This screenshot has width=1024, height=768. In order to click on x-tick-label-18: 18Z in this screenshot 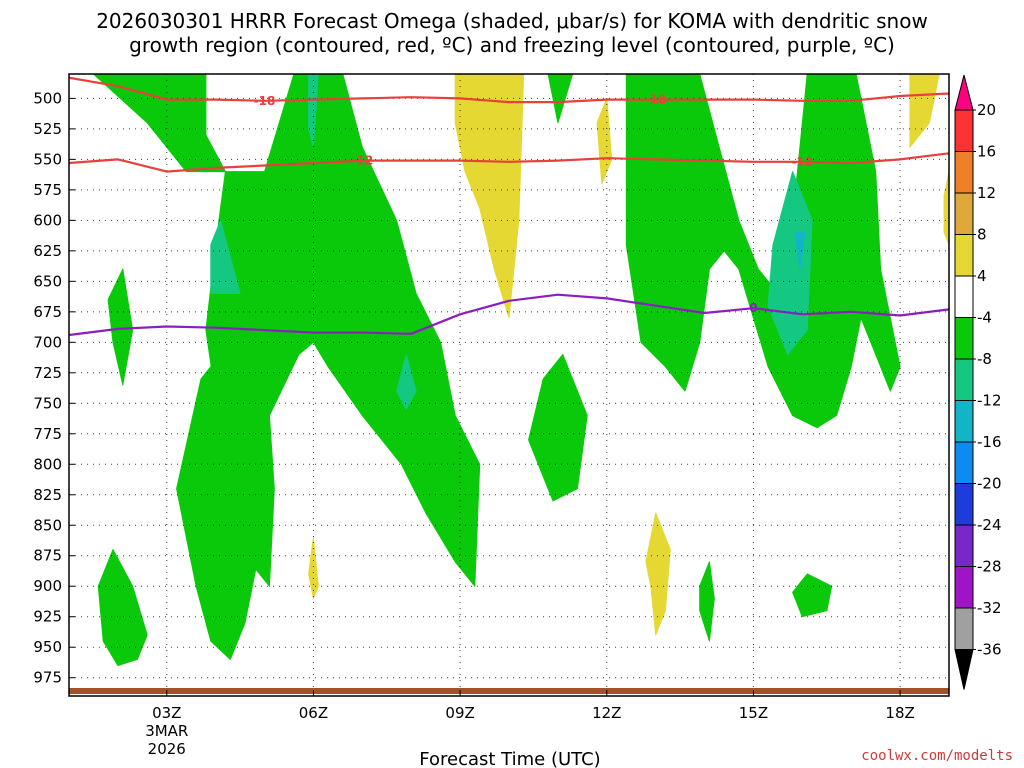, I will do `click(899, 713)`.